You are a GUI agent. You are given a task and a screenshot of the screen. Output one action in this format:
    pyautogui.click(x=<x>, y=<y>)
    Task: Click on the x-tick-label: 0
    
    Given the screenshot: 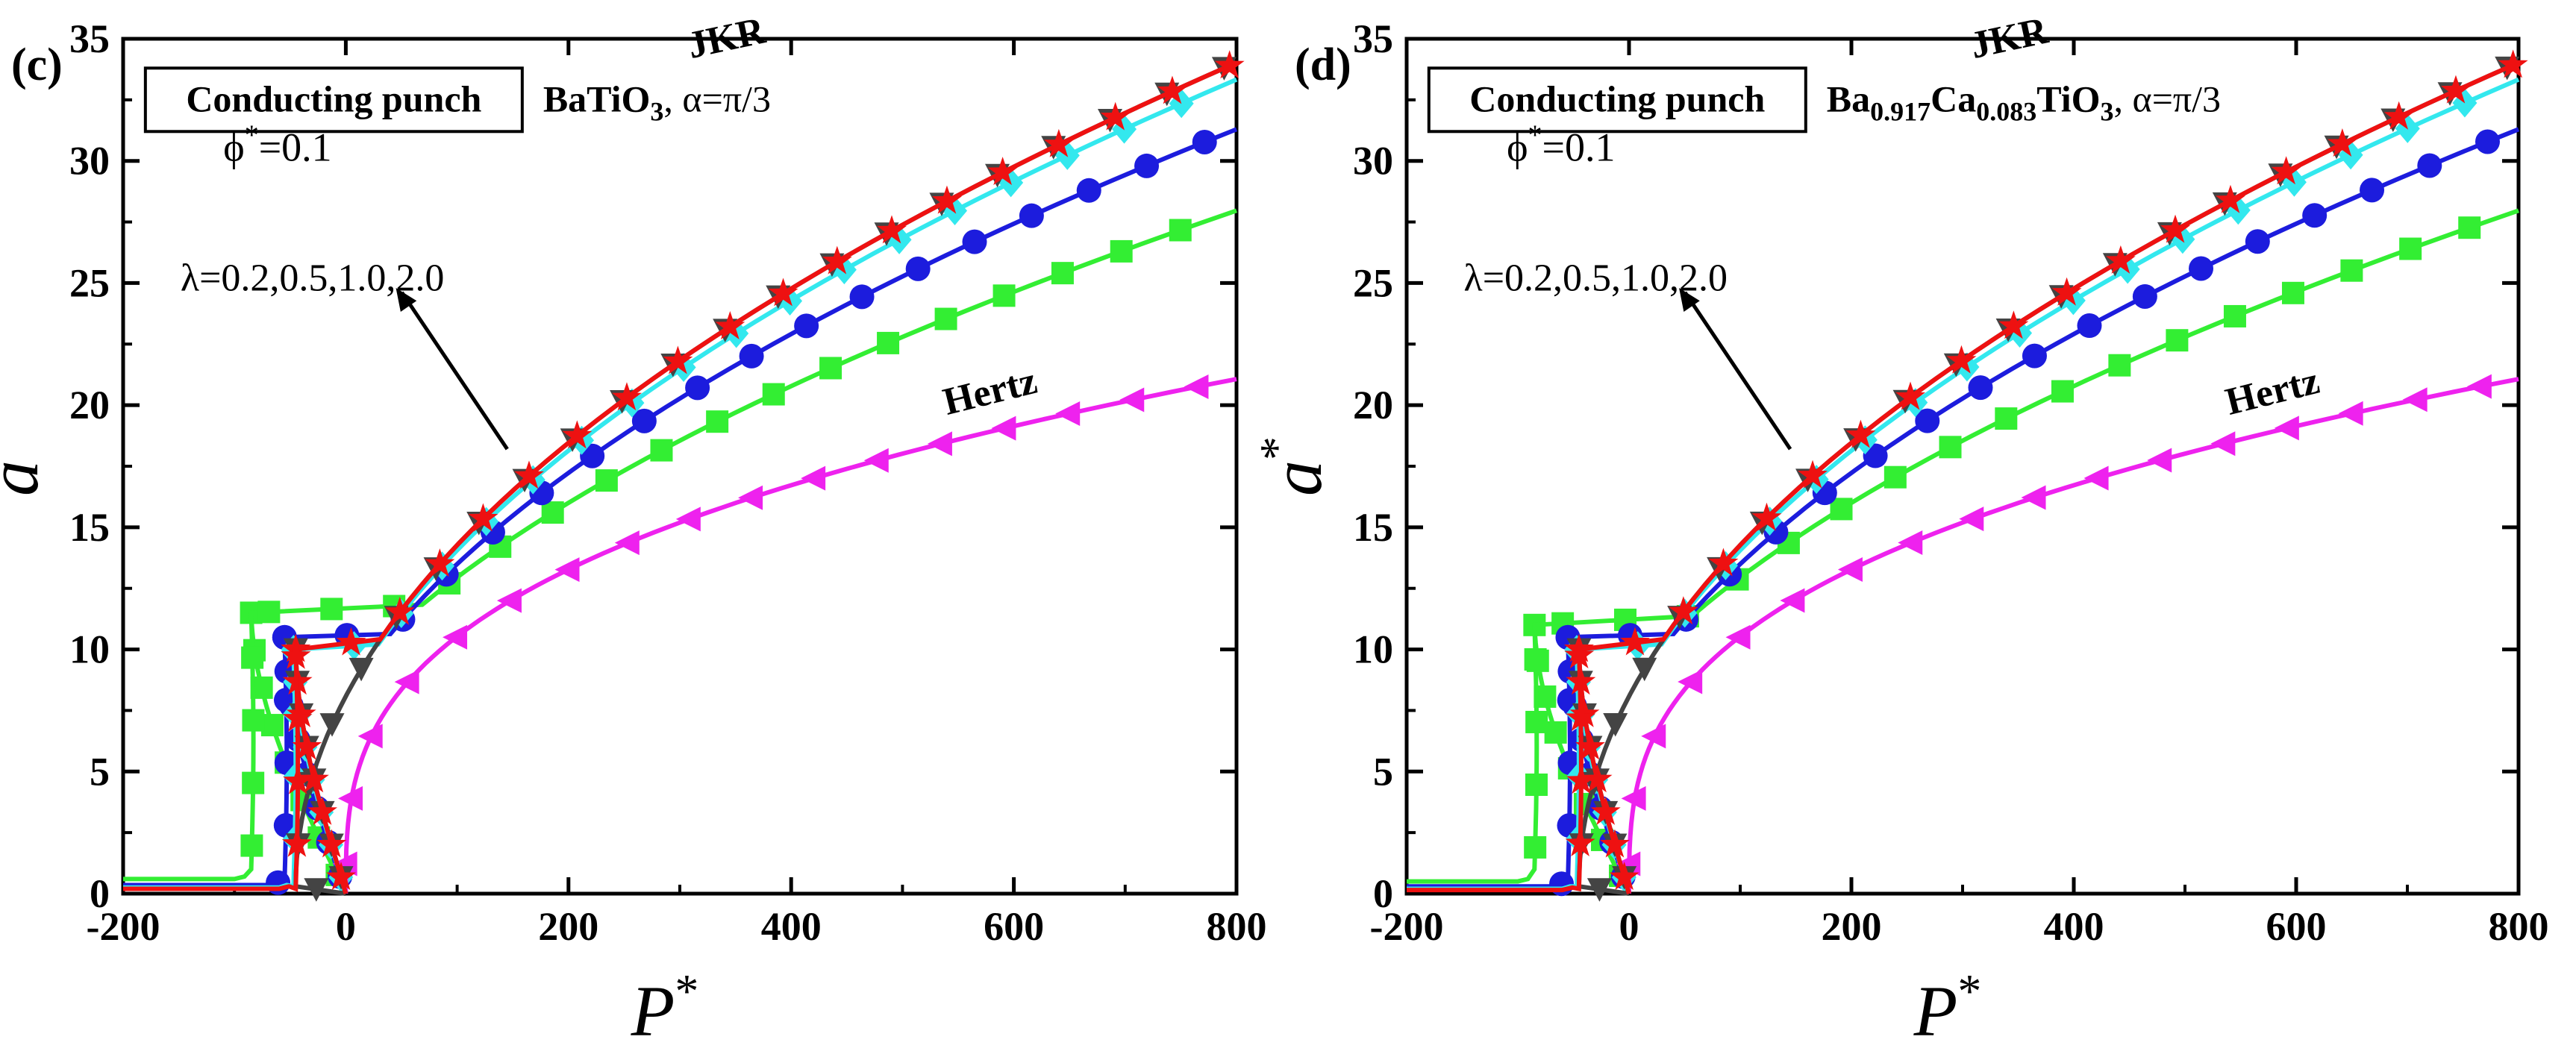 What is the action you would take?
    pyautogui.click(x=346, y=926)
    